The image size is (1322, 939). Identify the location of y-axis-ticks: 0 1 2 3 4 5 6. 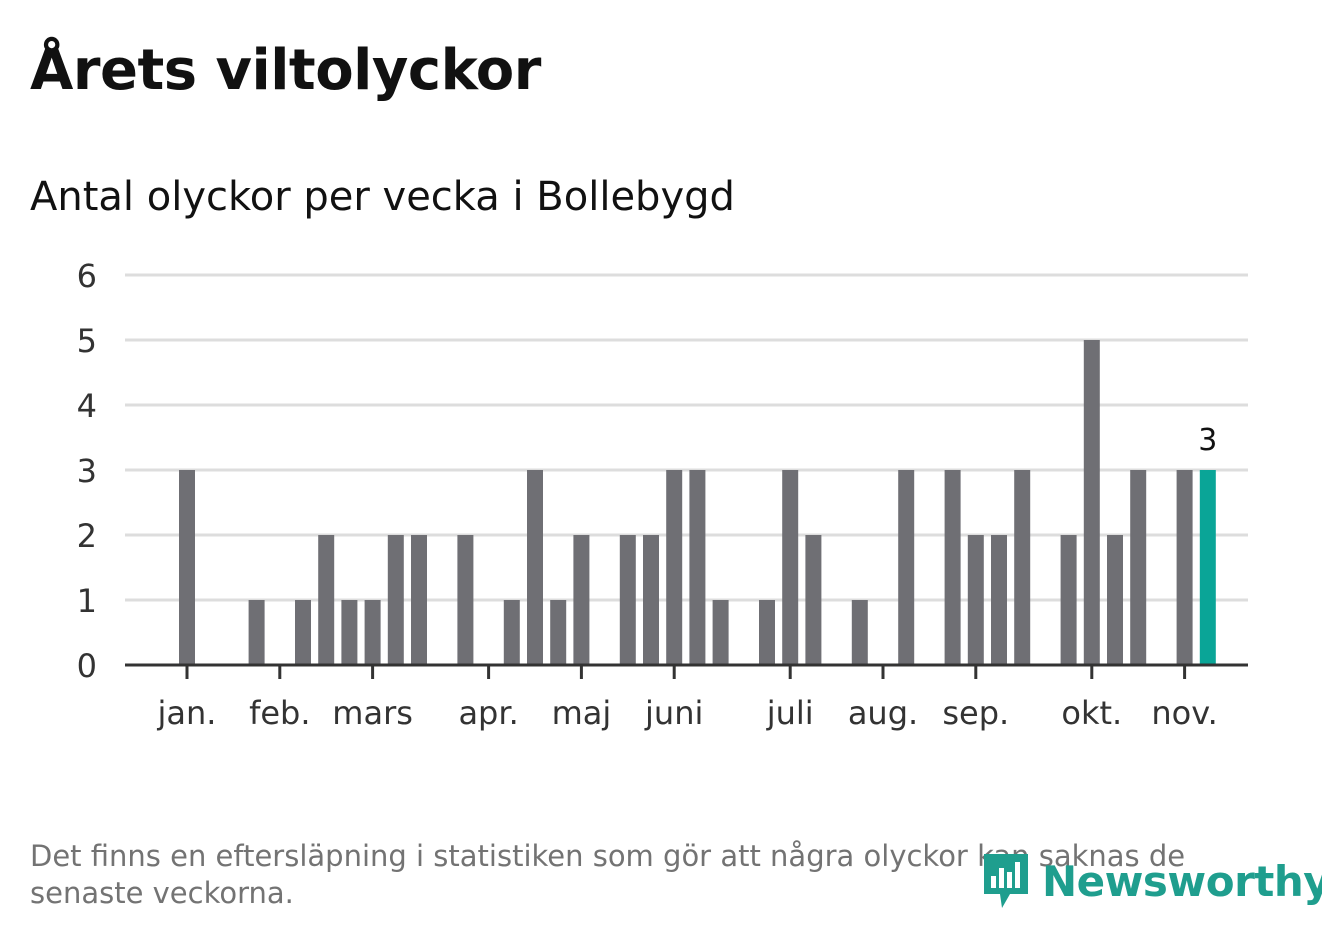
(87, 471).